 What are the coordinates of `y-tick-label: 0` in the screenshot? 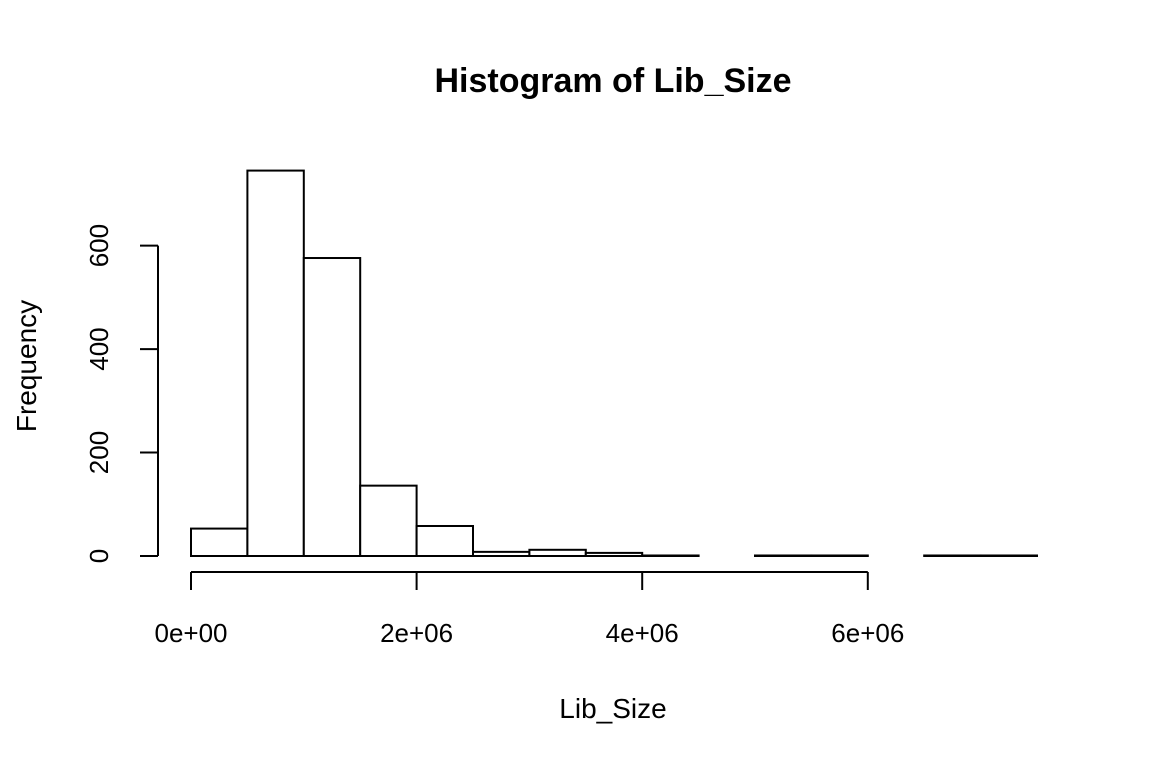 It's located at (99, 556).